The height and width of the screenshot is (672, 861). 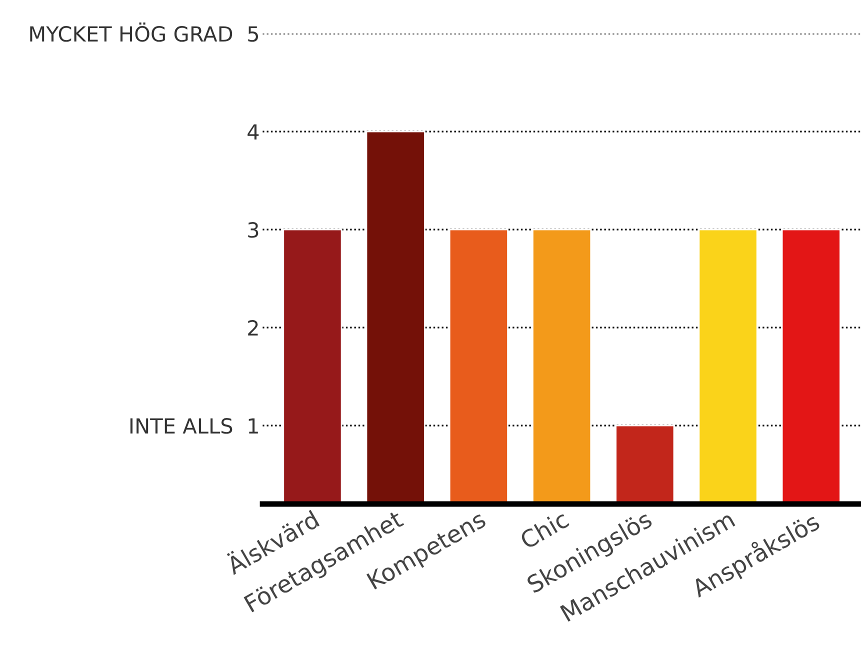 I want to click on y-tick-label: 4, so click(x=253, y=132).